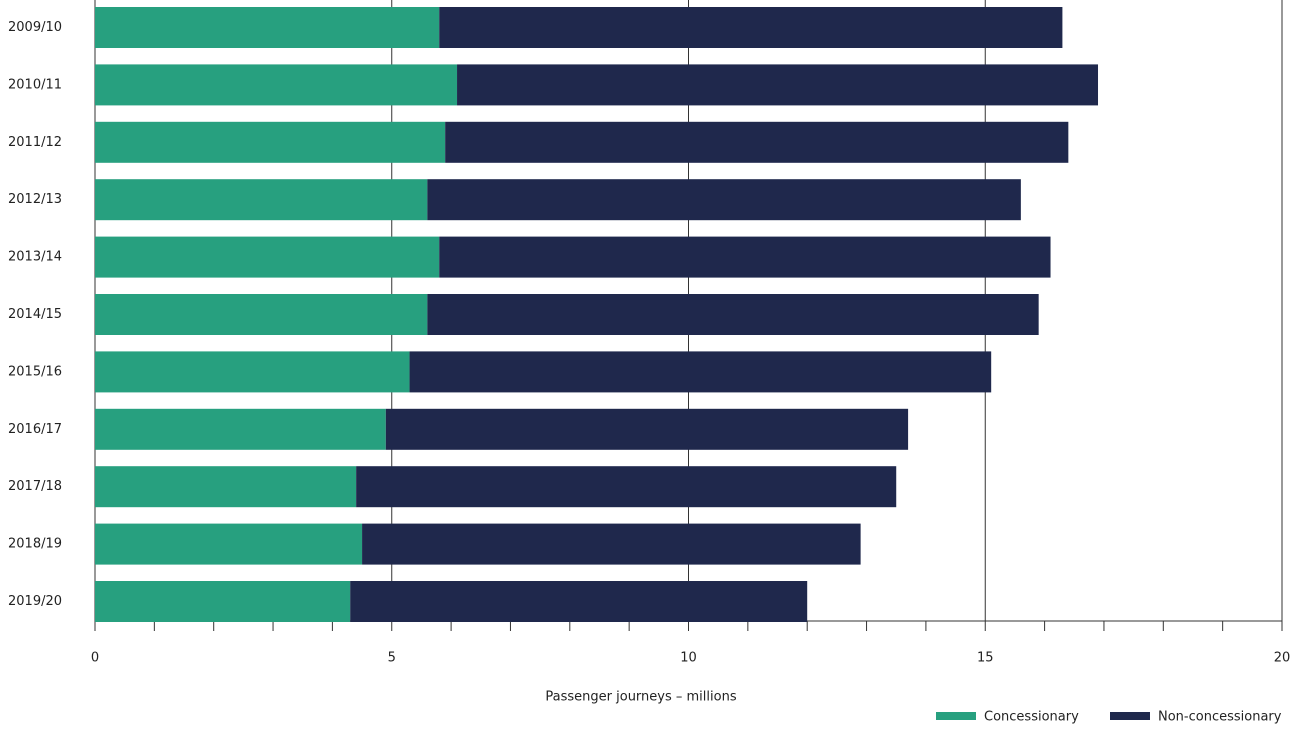 This screenshot has width=1306, height=729. I want to click on x-axis-title: Passenger journeys – millions, so click(640, 697).